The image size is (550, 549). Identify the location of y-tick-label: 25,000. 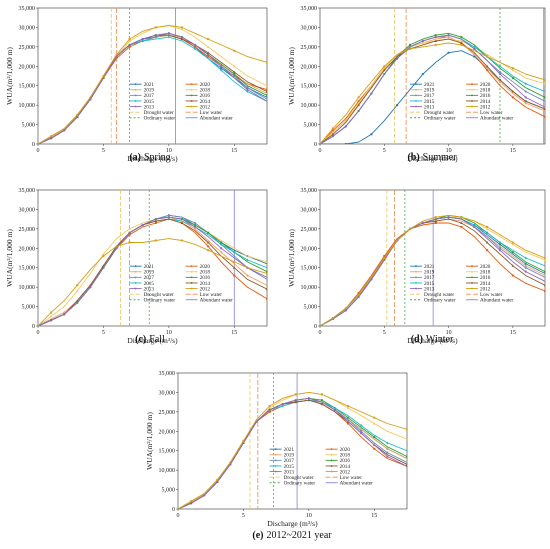
(27, 48).